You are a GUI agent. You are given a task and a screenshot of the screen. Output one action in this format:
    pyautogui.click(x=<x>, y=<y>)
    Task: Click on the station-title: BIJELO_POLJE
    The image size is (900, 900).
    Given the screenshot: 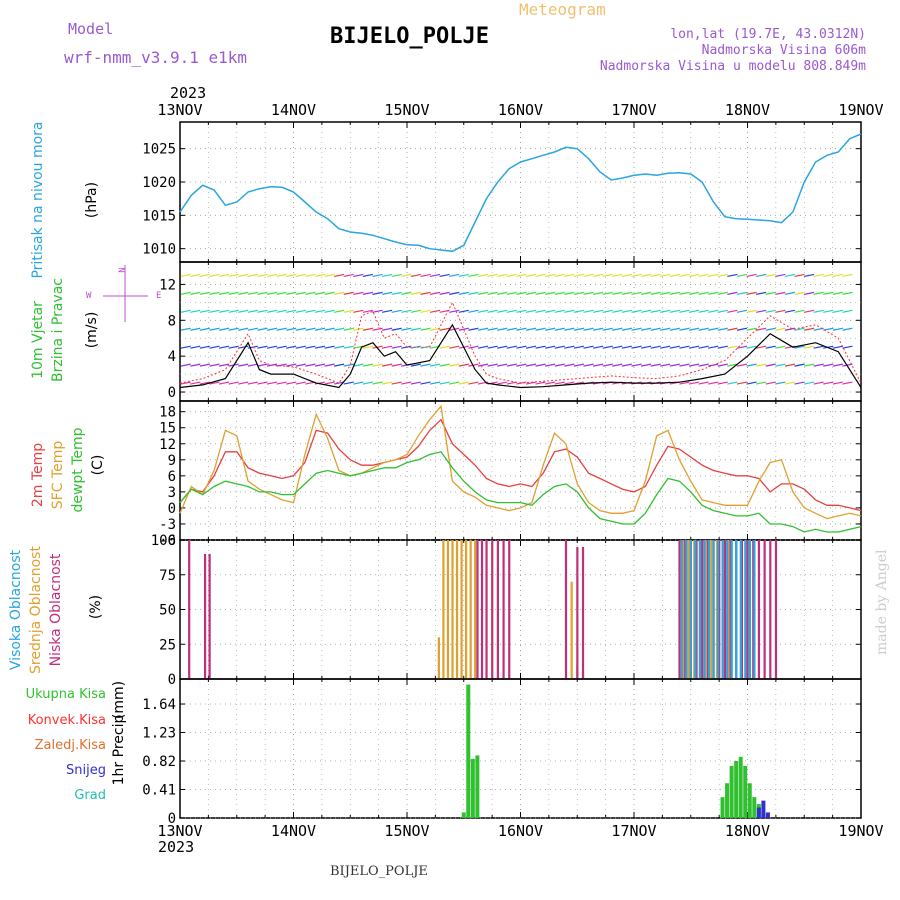 What is the action you would take?
    pyautogui.click(x=409, y=36)
    